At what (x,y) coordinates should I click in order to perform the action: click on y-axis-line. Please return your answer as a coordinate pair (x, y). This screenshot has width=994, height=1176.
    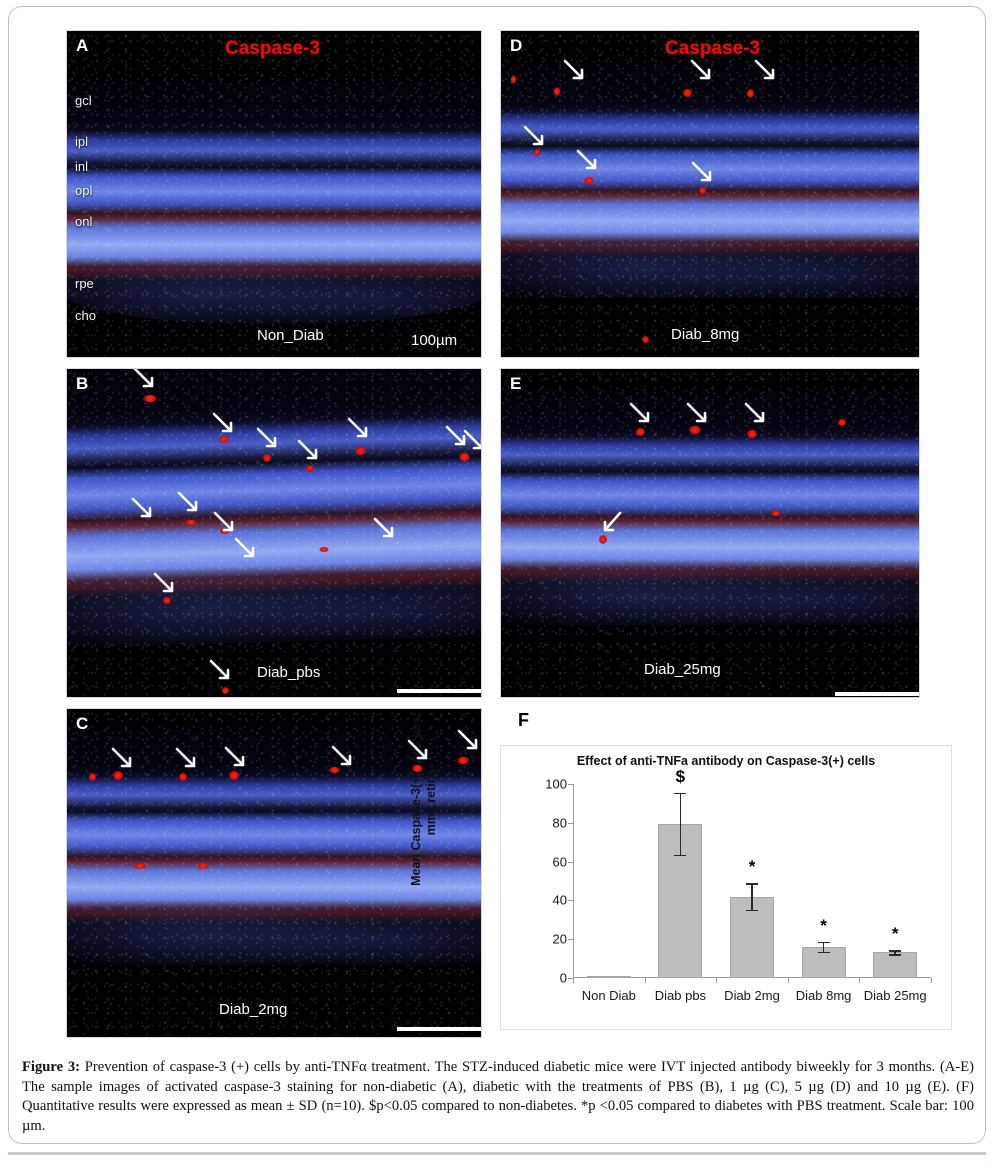
    Looking at the image, I should click on (573, 881).